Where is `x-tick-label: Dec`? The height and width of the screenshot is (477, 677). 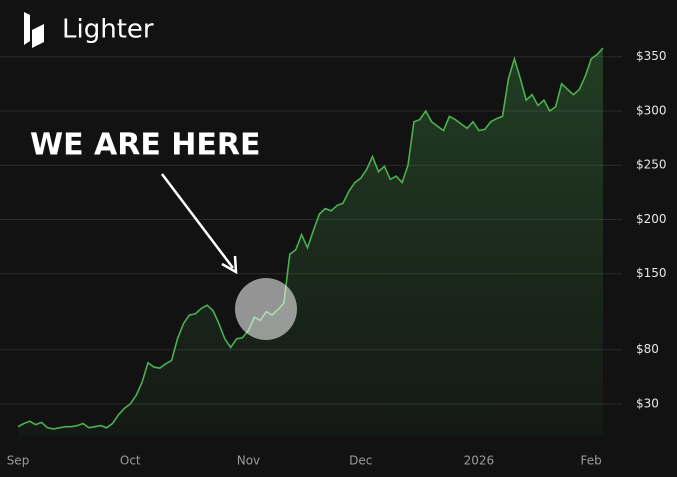 x-tick-label: Dec is located at coordinates (360, 461).